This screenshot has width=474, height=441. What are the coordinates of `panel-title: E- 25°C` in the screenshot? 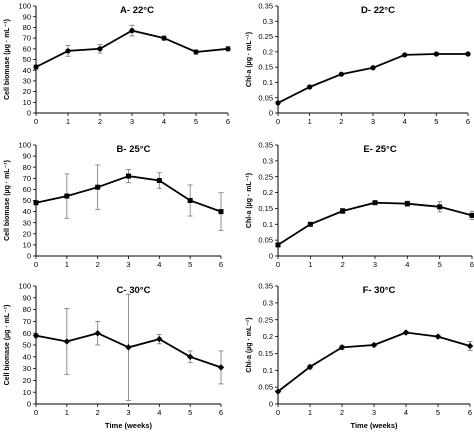 It's located at (380, 149).